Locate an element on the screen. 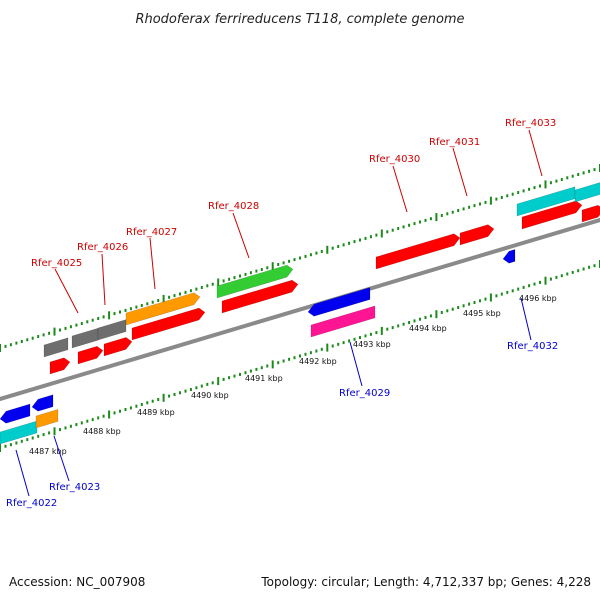  scale-label: 4495 kbp is located at coordinates (482, 313).